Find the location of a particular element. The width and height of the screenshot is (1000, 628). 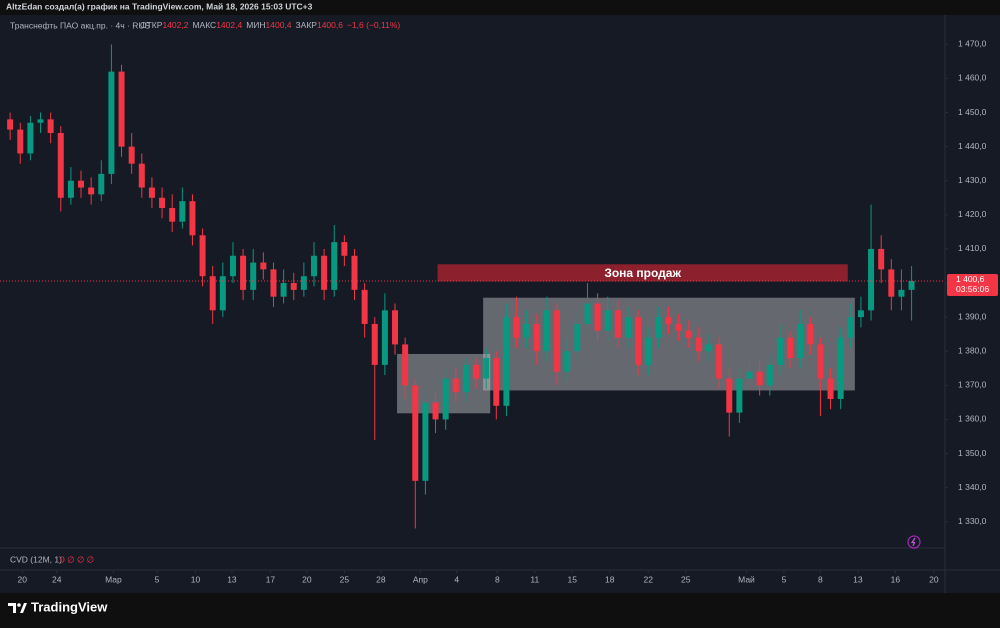

zone-label: Зона продаж is located at coordinates (642, 273).